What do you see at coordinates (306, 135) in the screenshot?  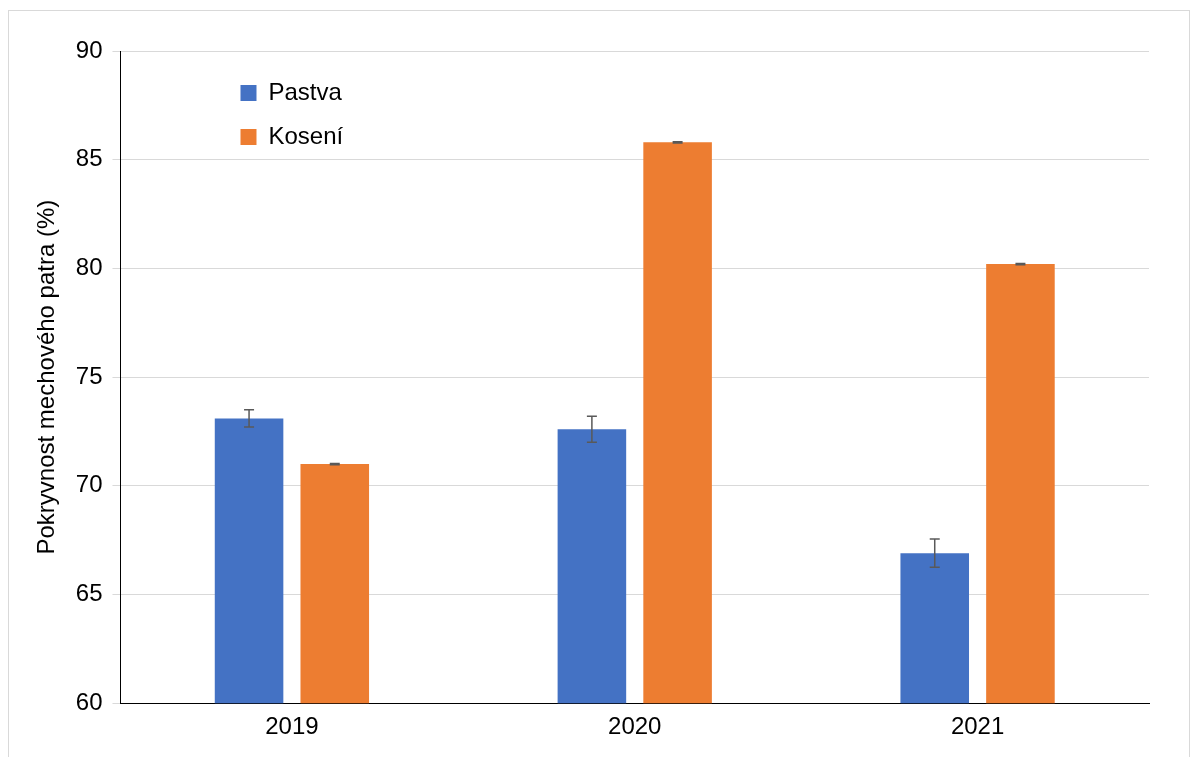 I see `legend-label: Kosení` at bounding box center [306, 135].